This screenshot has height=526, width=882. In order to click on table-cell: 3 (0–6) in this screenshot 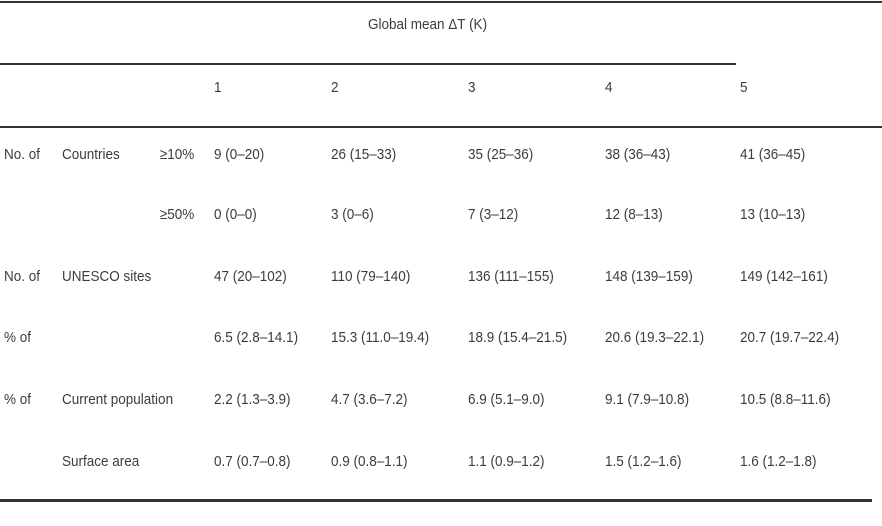, I will do `click(352, 214)`.